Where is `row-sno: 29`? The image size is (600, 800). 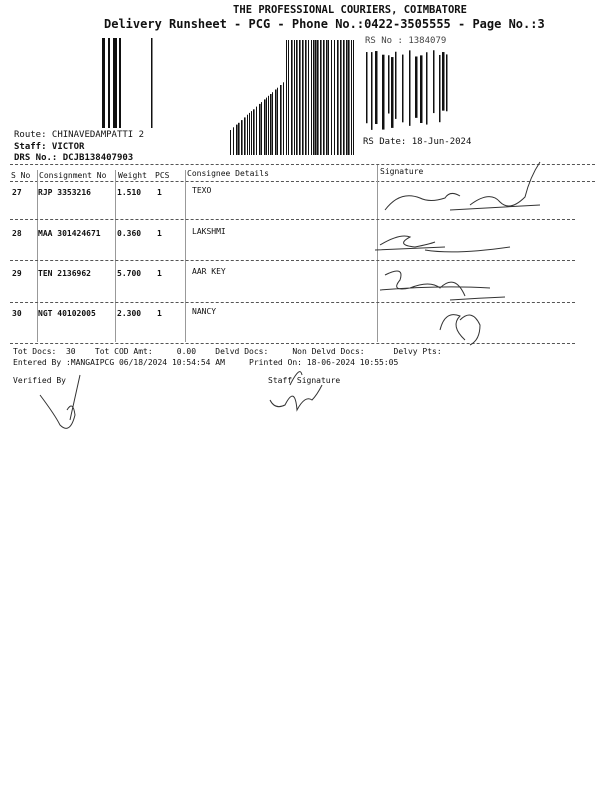 row-sno: 29 is located at coordinates (17, 273).